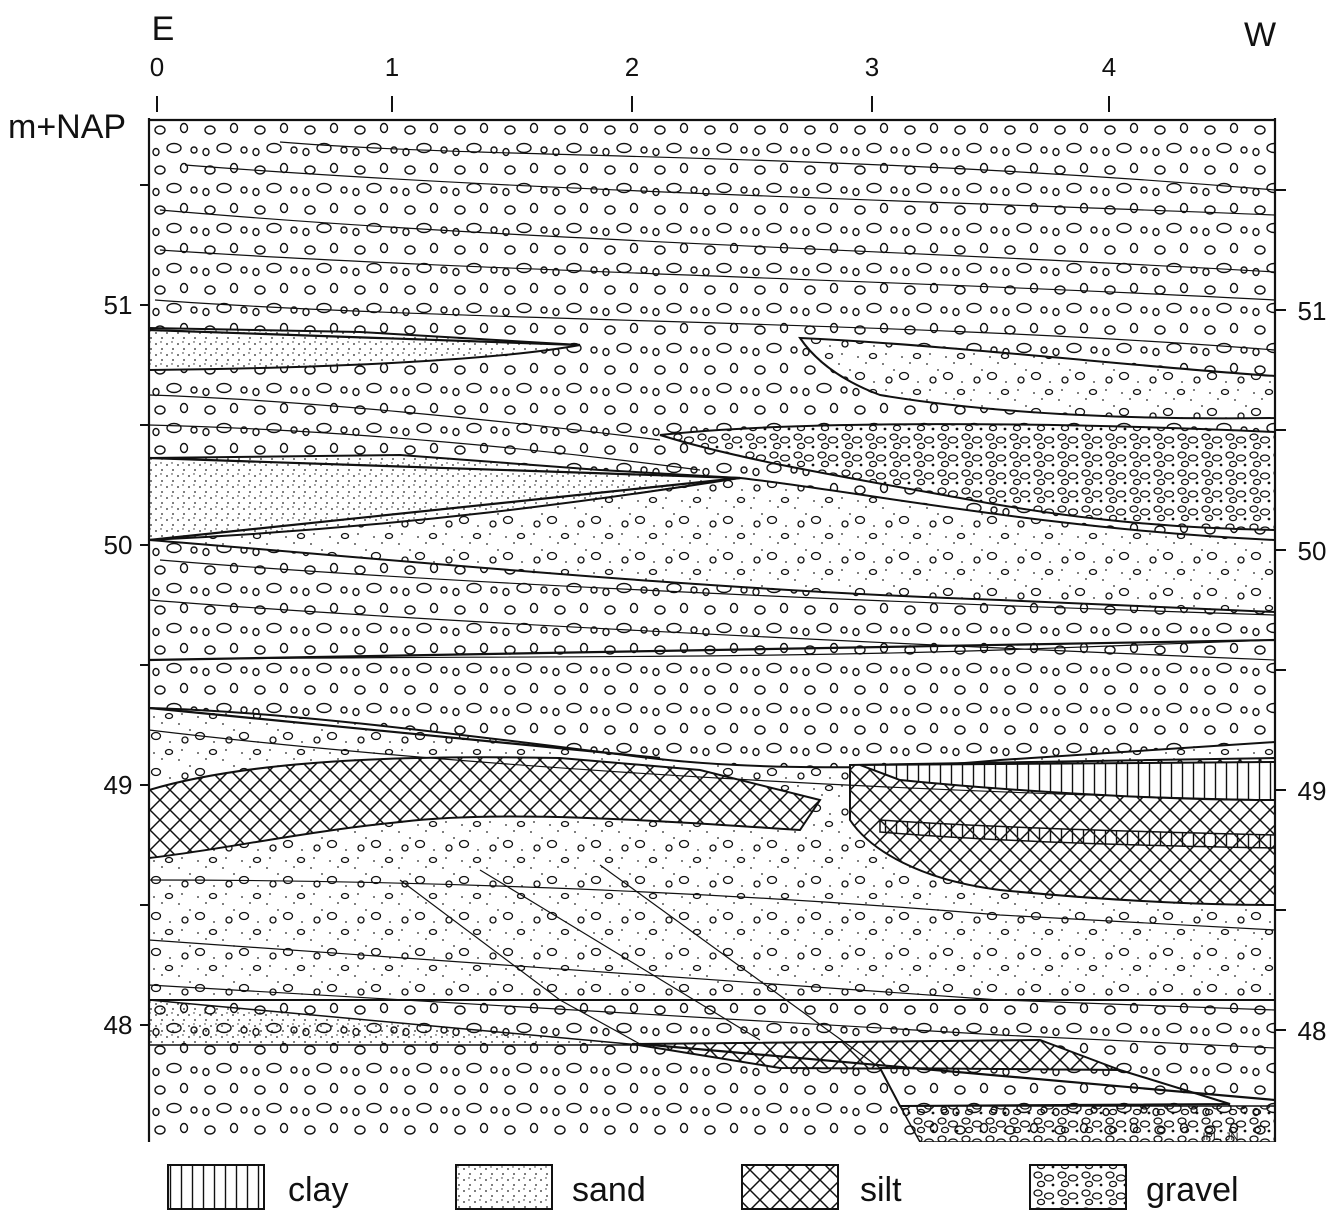 The image size is (1344, 1218). I want to click on top-tick-label-2: 2, so click(632, 67).